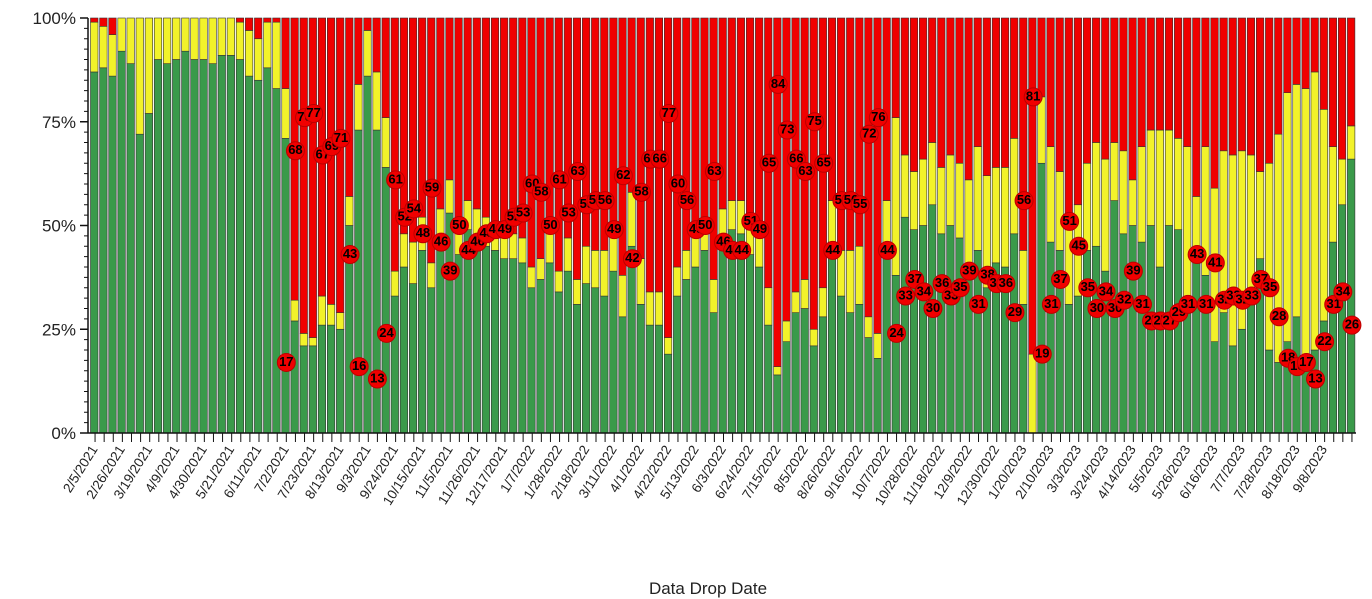 The width and height of the screenshot is (1372, 599). What do you see at coordinates (414, 207) in the screenshot?
I see `data-label: 54` at bounding box center [414, 207].